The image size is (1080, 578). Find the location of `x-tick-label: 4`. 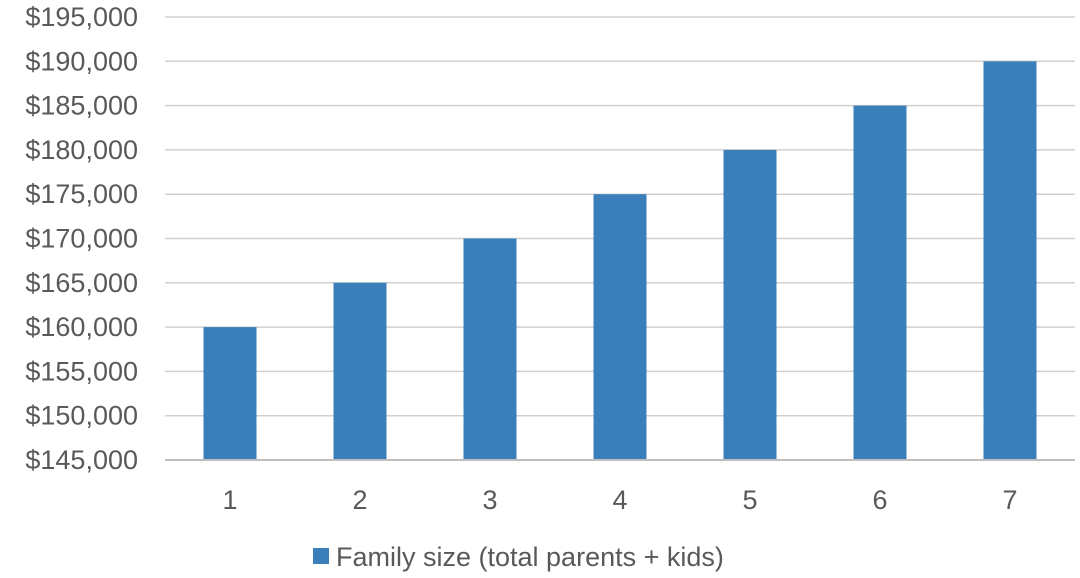

x-tick-label: 4 is located at coordinates (619, 500).